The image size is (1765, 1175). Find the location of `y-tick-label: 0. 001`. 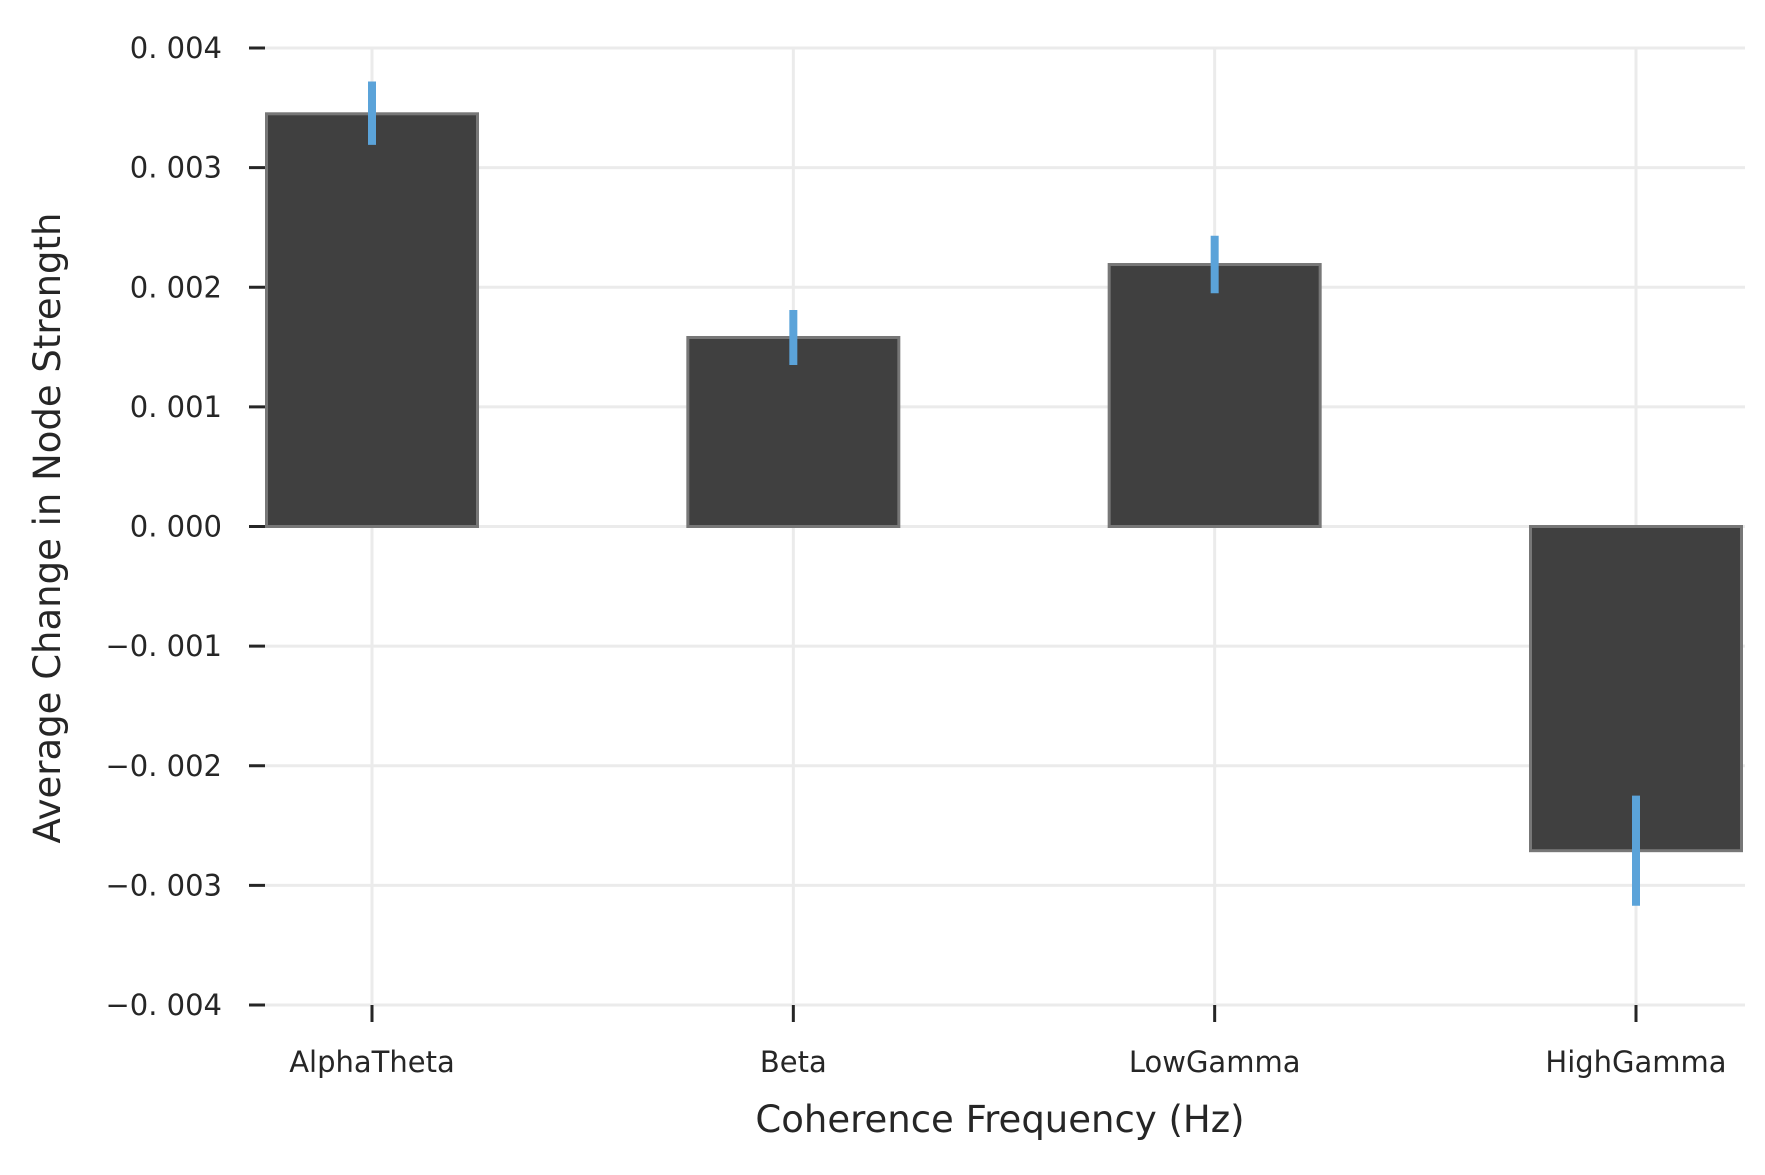

y-tick-label: 0. 001 is located at coordinates (176, 407).